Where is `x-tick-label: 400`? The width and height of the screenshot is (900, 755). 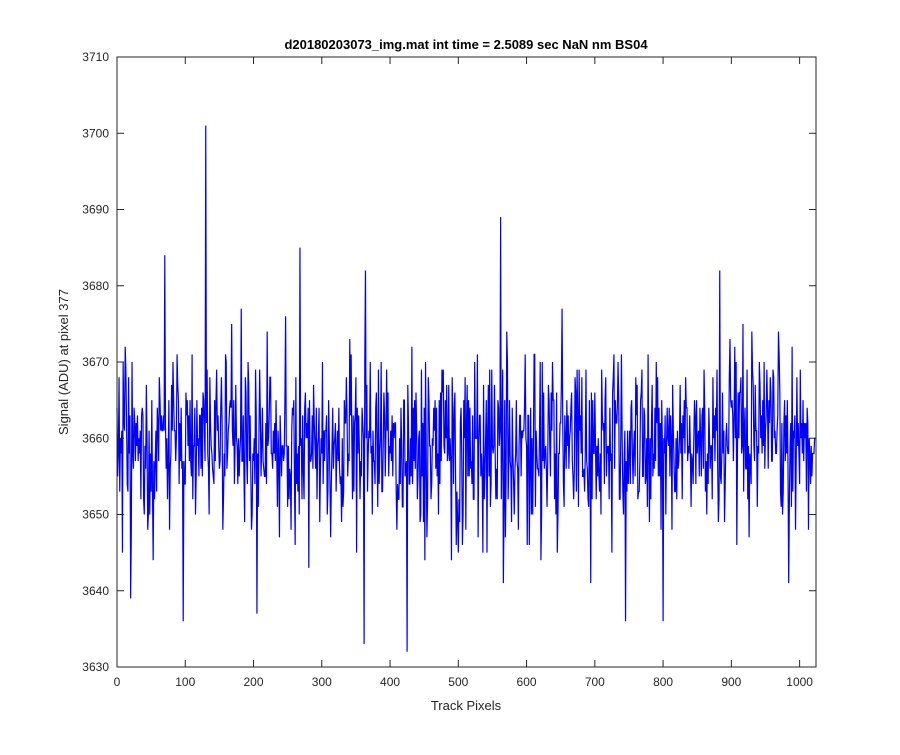
x-tick-label: 400 is located at coordinates (390, 682).